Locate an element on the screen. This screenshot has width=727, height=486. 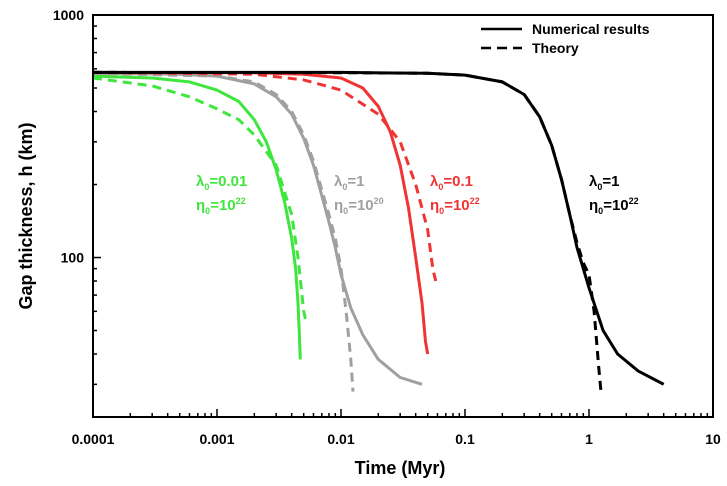
annotation-green-lambda: λ0=0.01 is located at coordinates (221, 182).